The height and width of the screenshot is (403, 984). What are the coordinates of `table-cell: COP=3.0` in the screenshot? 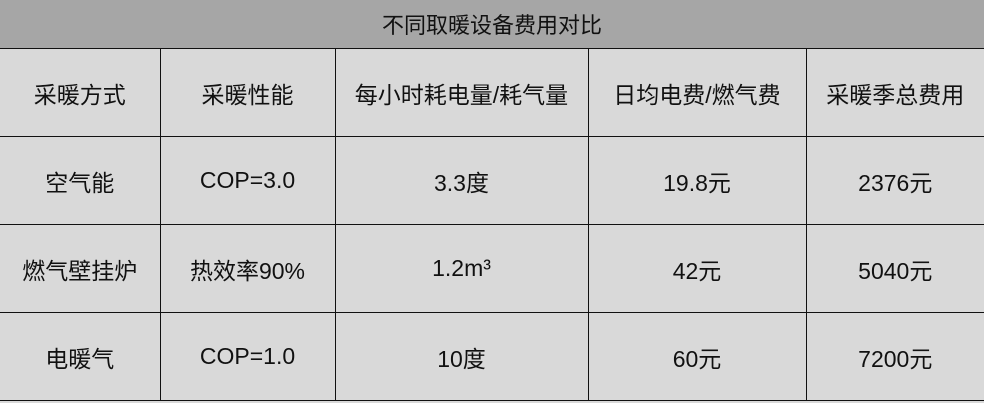 It's located at (247, 180).